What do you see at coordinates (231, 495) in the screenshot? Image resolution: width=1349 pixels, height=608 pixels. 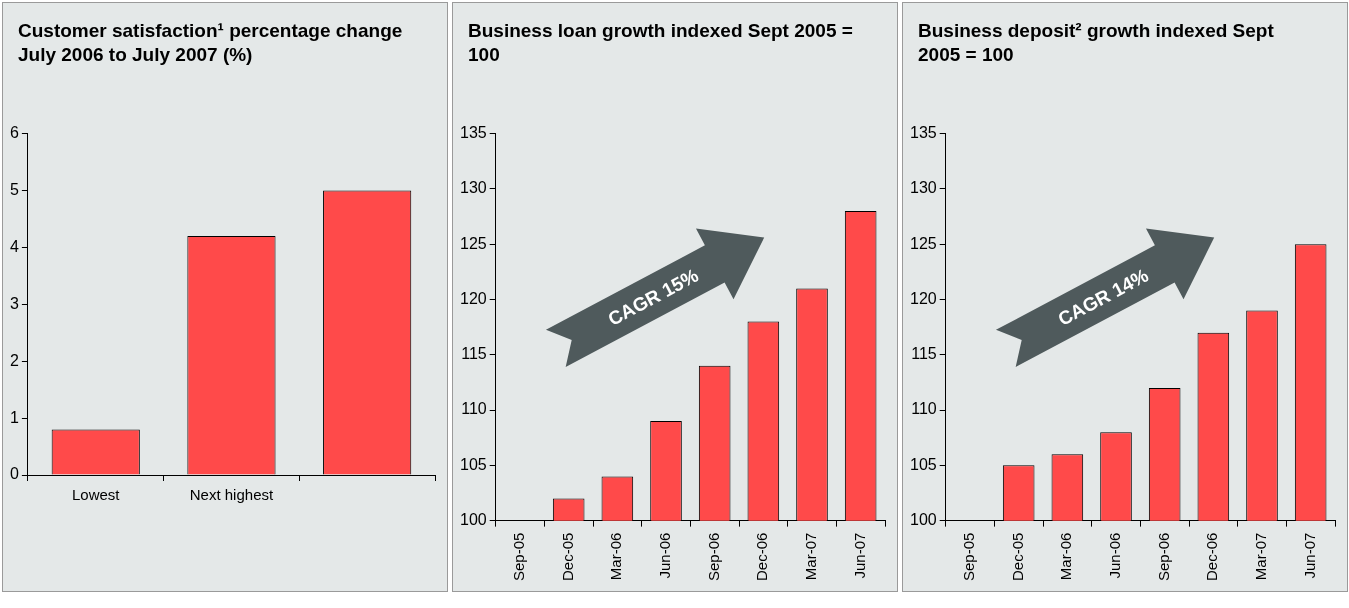 I see `x-tick-label: Next highest` at bounding box center [231, 495].